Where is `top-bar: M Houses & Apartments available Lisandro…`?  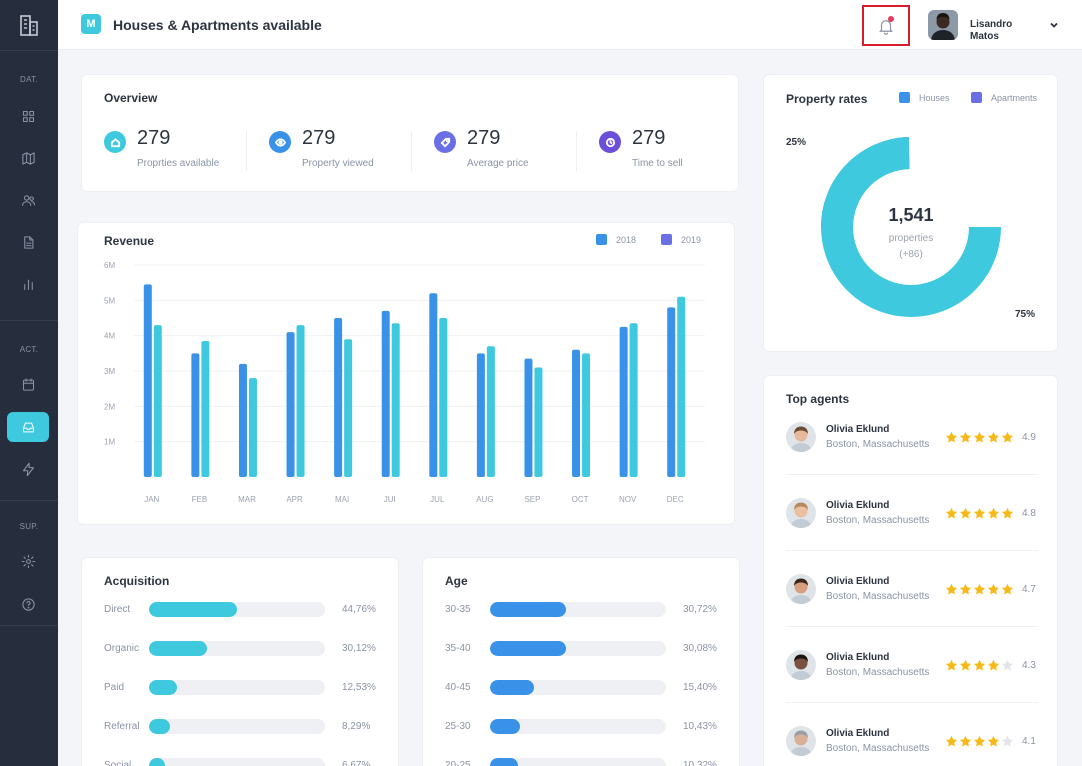
top-bar: M Houses & Apartments available Lisandro… is located at coordinates (570, 25).